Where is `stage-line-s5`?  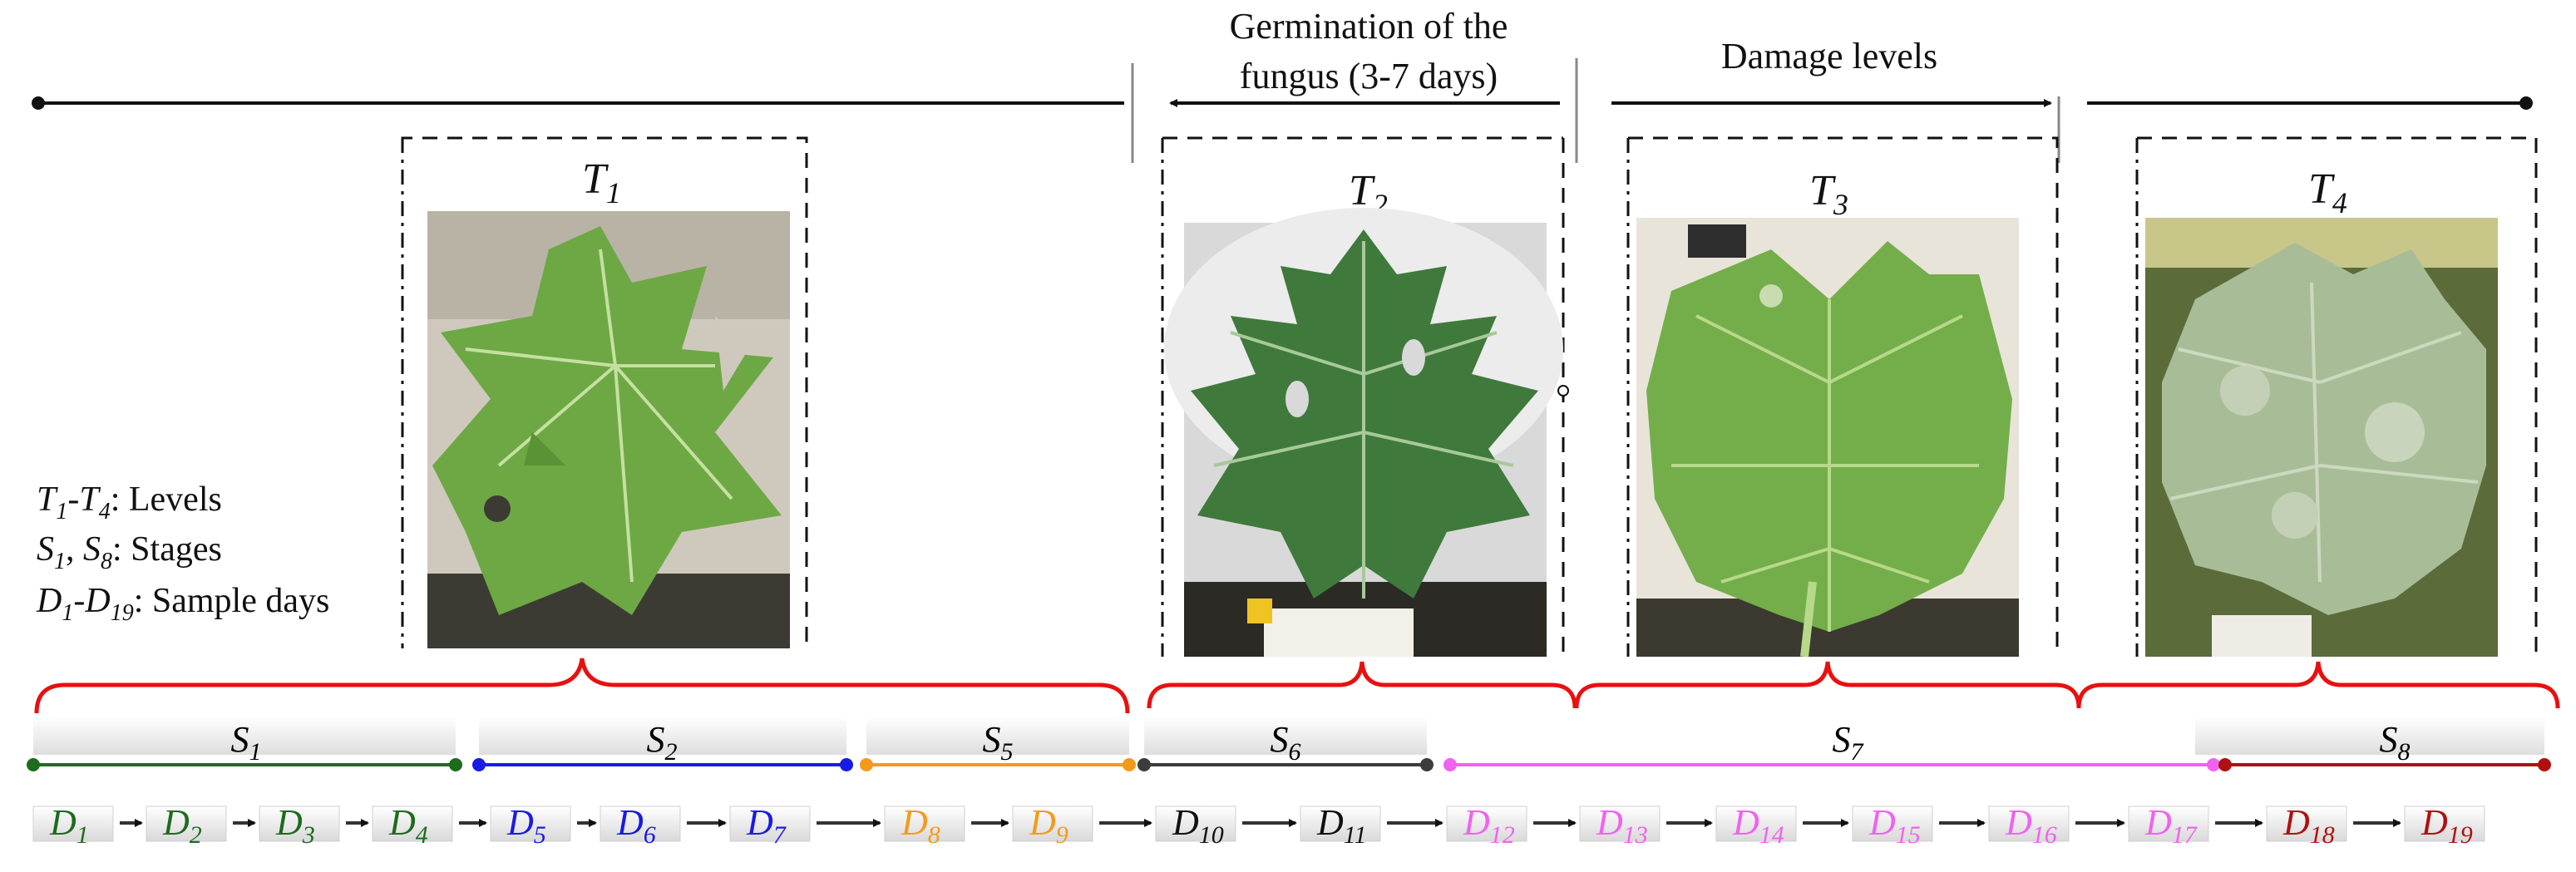
stage-line-s5 is located at coordinates (998, 765).